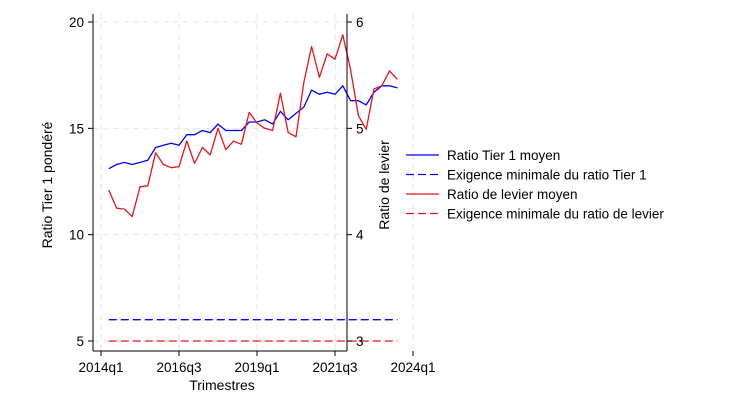 This screenshot has width=730, height=410. I want to click on legend-label: Exigence minimale du ratio de levier, so click(555, 214).